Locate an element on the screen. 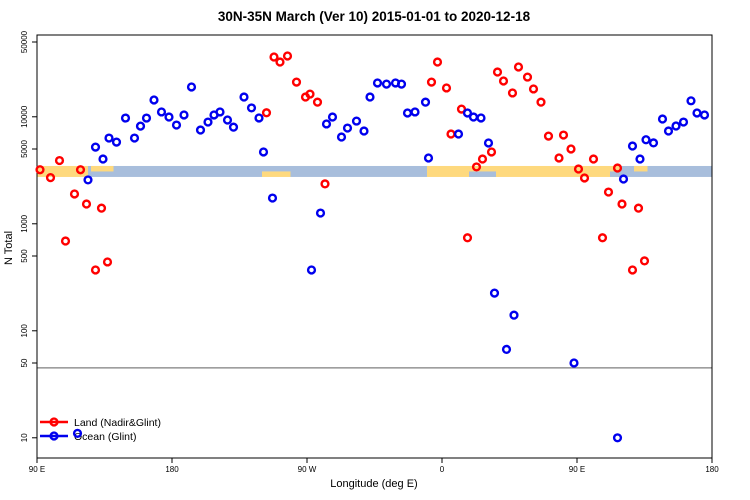  x-tick-label: 180 is located at coordinates (172, 469).